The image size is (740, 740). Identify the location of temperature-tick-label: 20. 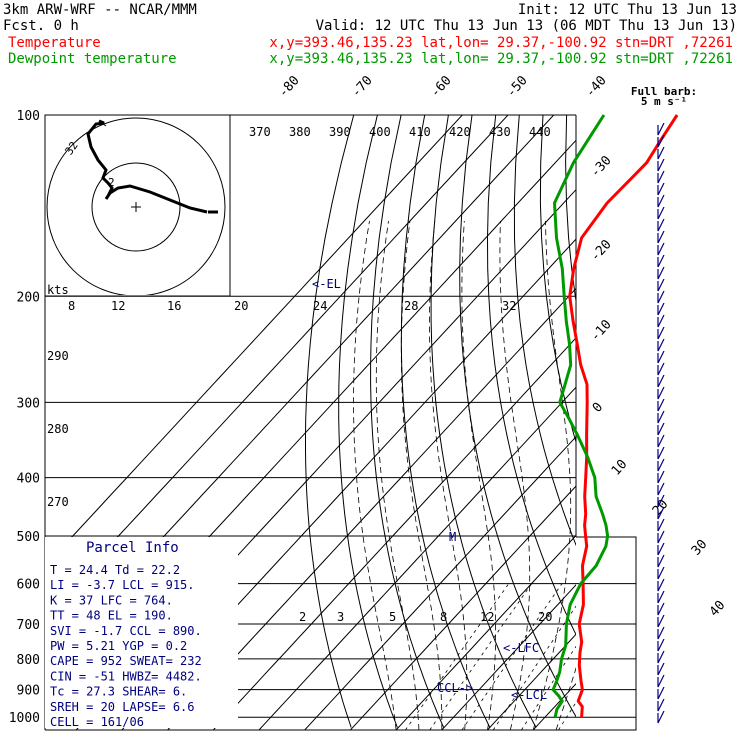
(661, 508).